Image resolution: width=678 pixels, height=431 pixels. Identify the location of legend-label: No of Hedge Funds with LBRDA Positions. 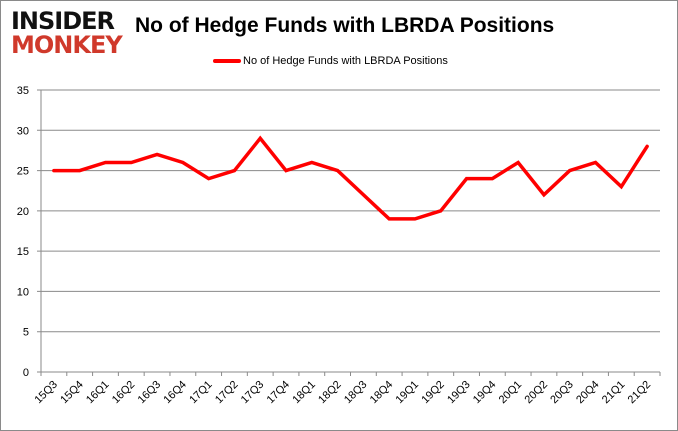
(345, 61).